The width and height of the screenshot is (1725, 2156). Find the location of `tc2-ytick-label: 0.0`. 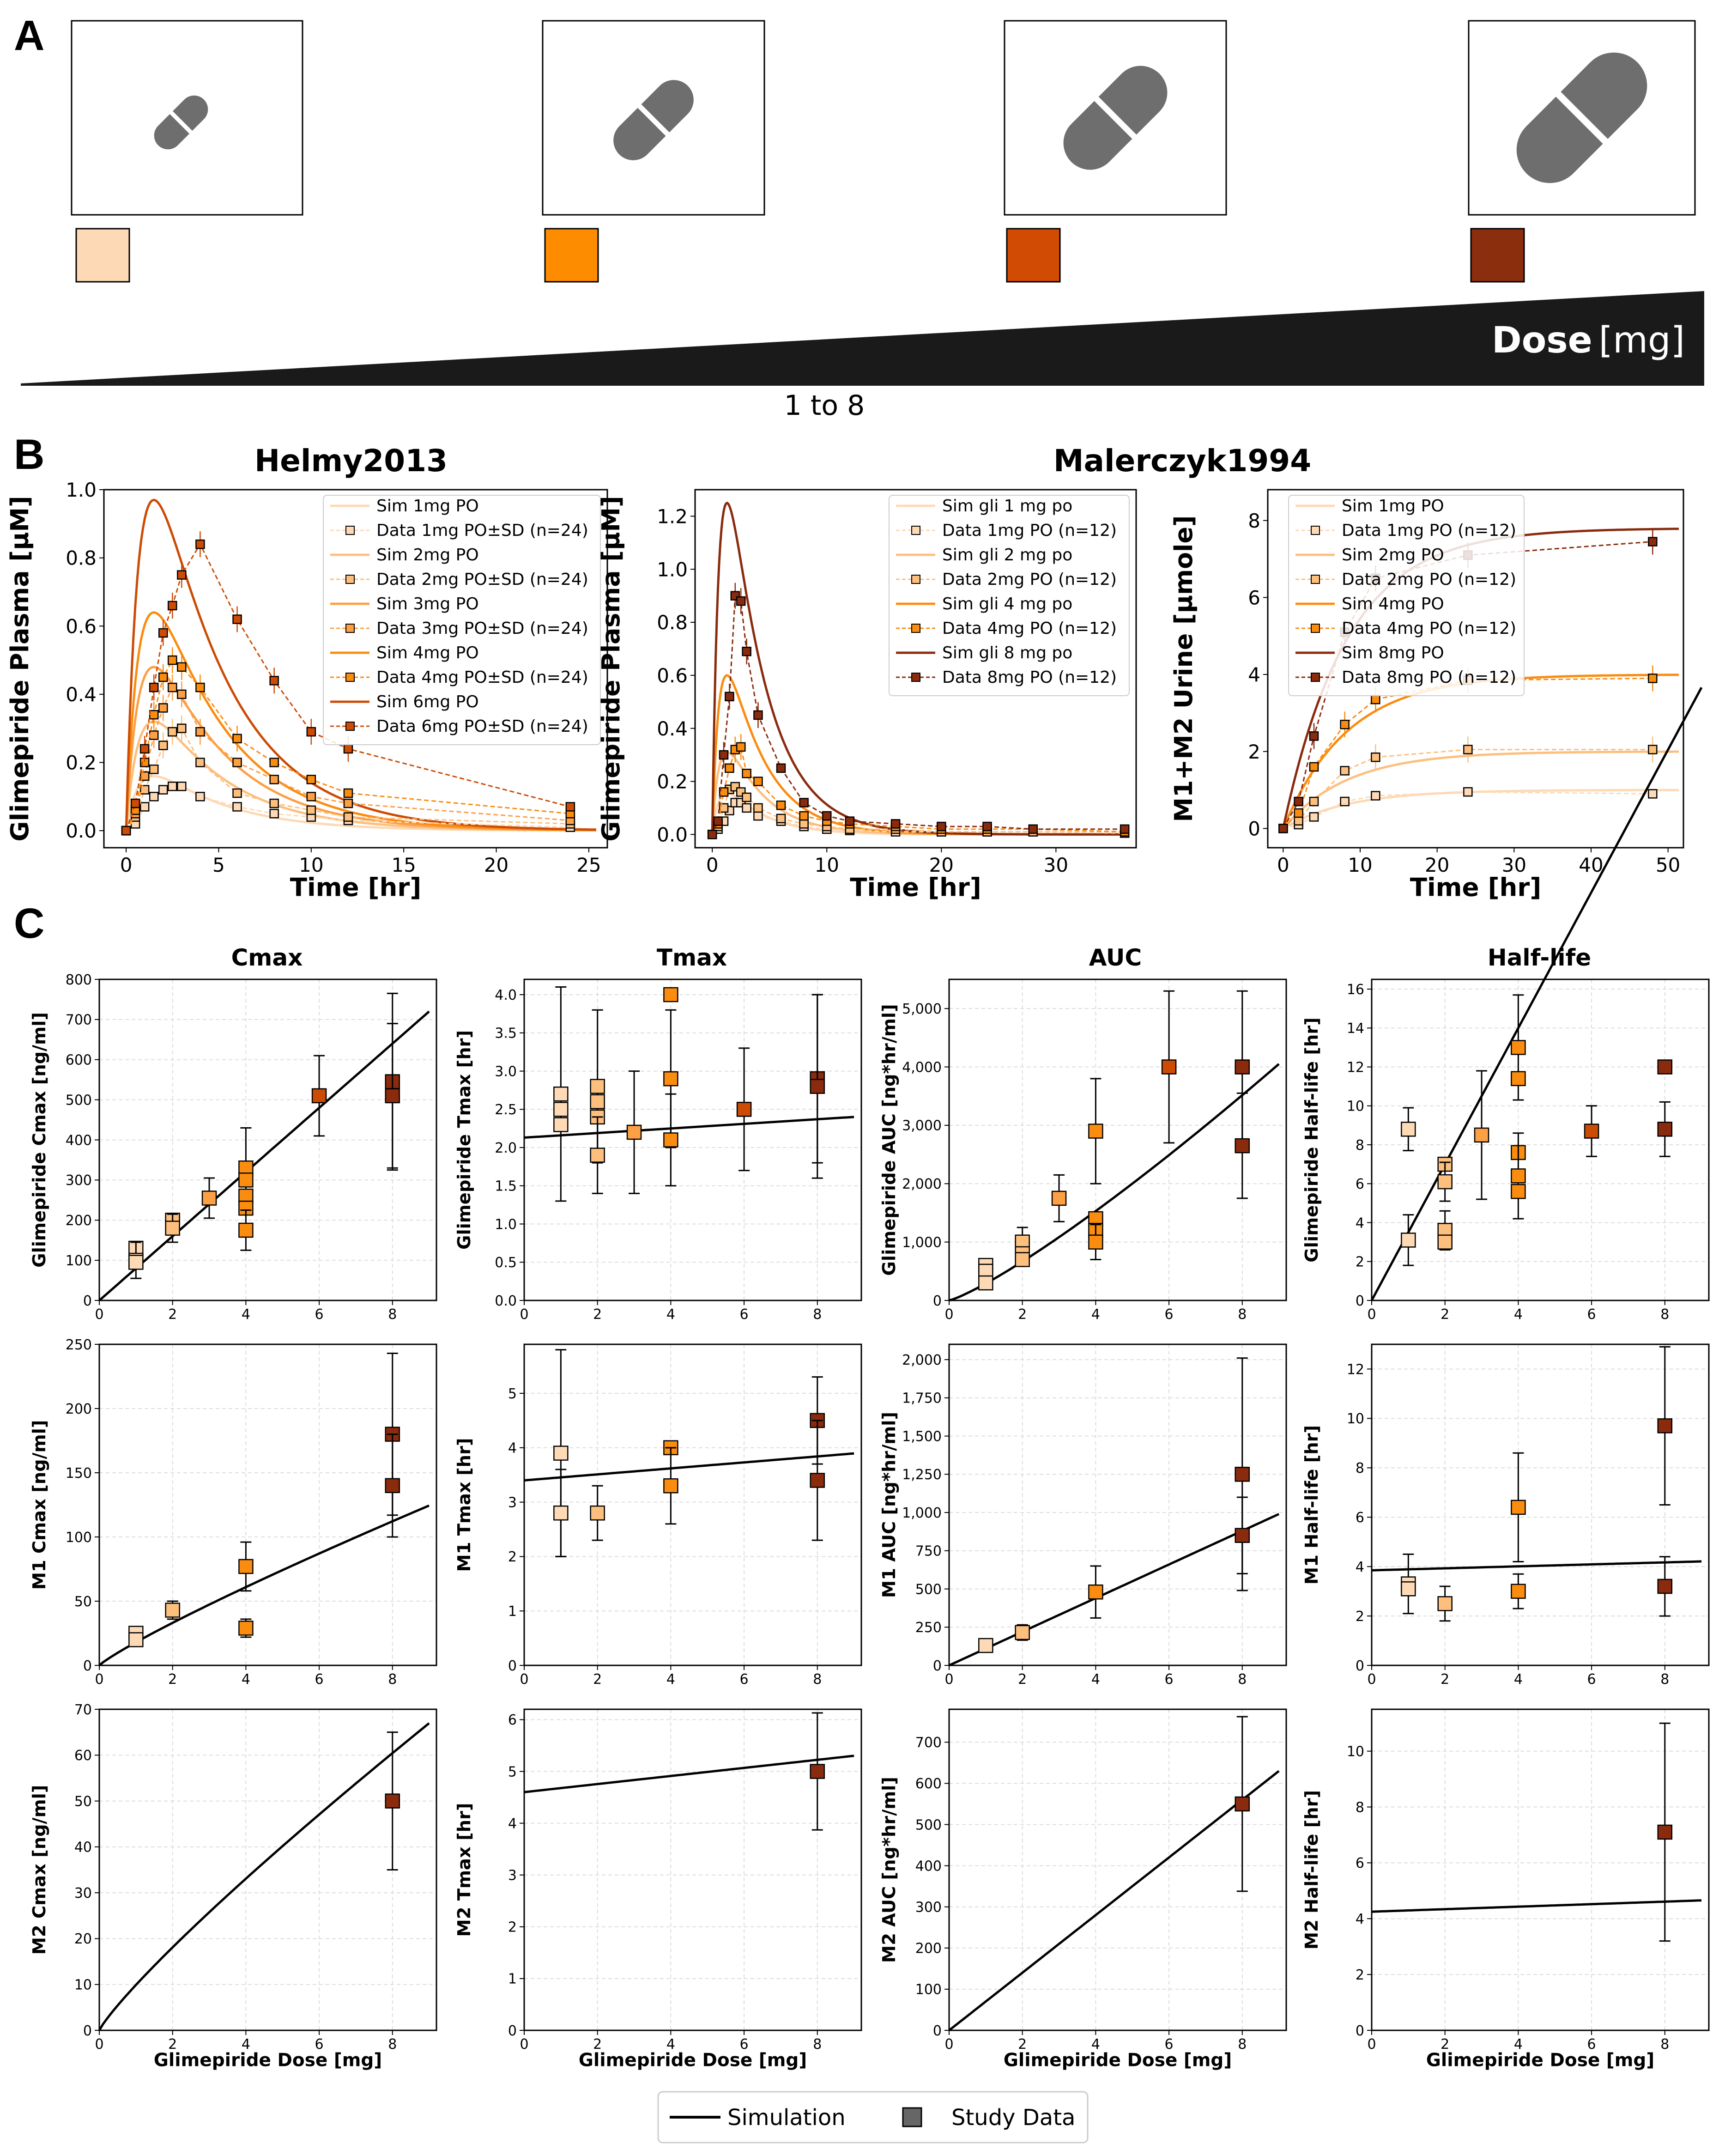

tc2-ytick-label: 0.0 is located at coordinates (672, 834).